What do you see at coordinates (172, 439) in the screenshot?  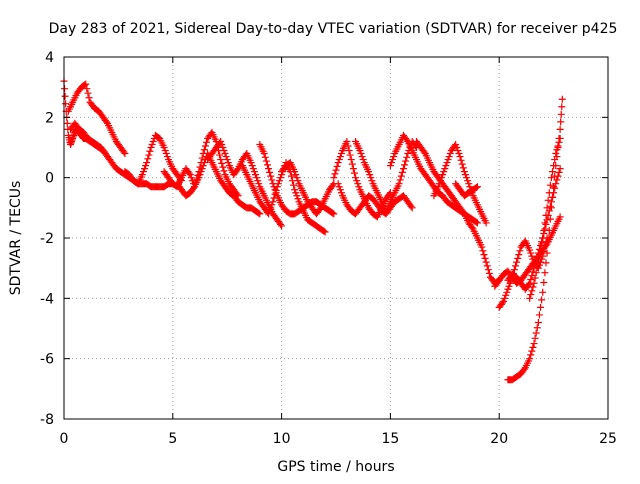 I see `x-tick-label: 5` at bounding box center [172, 439].